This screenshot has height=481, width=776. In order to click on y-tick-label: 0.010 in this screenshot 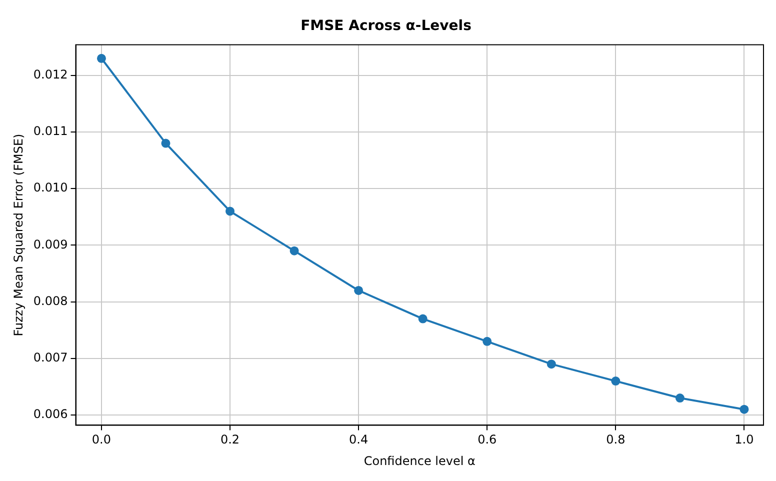, I will do `click(50, 187)`.